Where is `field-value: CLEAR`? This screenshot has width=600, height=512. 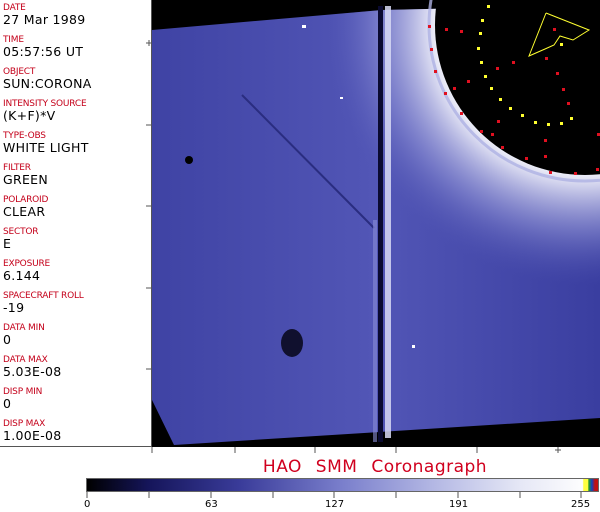 field-value: CLEAR is located at coordinates (24, 211).